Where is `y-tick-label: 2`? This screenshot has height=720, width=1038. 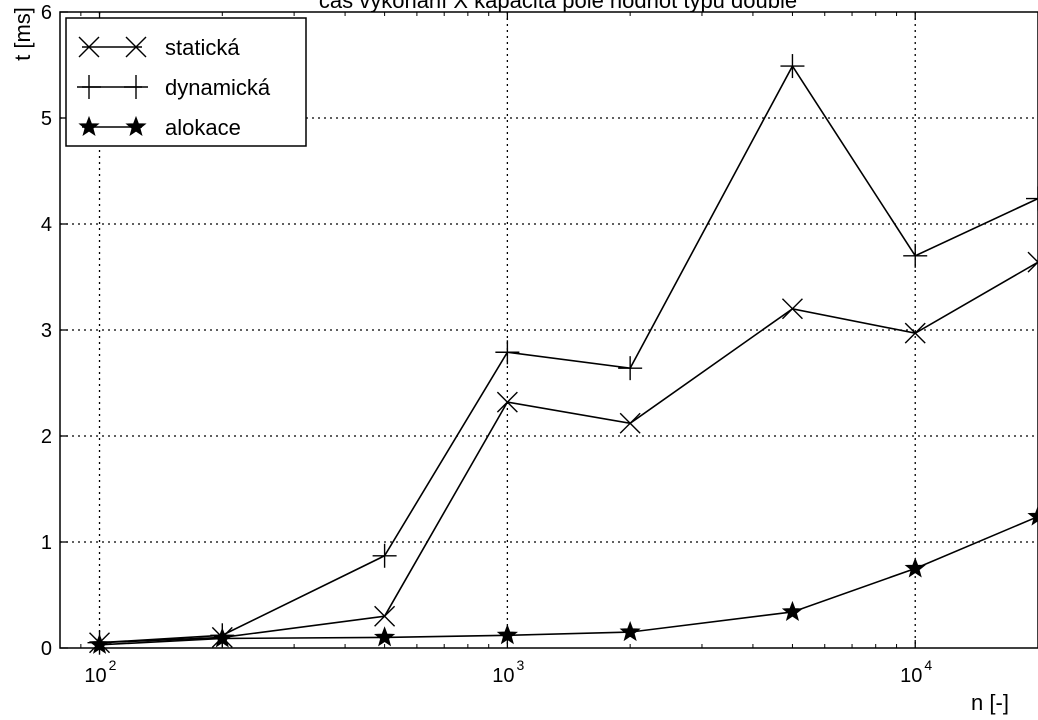
y-tick-label: 2 is located at coordinates (46, 437).